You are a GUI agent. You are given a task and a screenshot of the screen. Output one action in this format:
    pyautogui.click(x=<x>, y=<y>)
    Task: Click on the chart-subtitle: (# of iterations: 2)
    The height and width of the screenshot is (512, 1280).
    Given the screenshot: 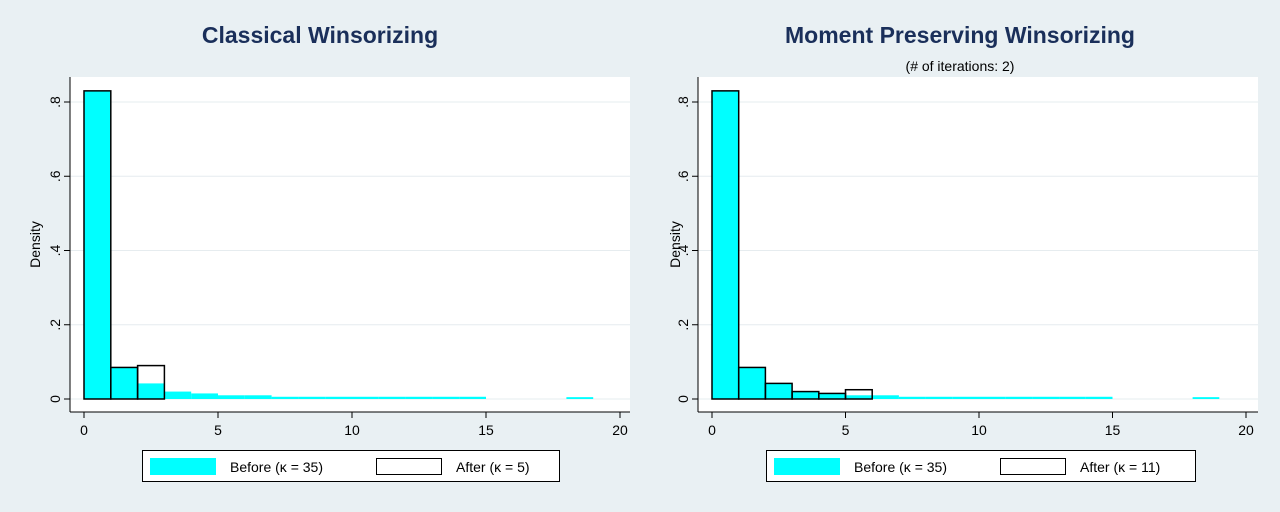 What is the action you would take?
    pyautogui.click(x=960, y=66)
    